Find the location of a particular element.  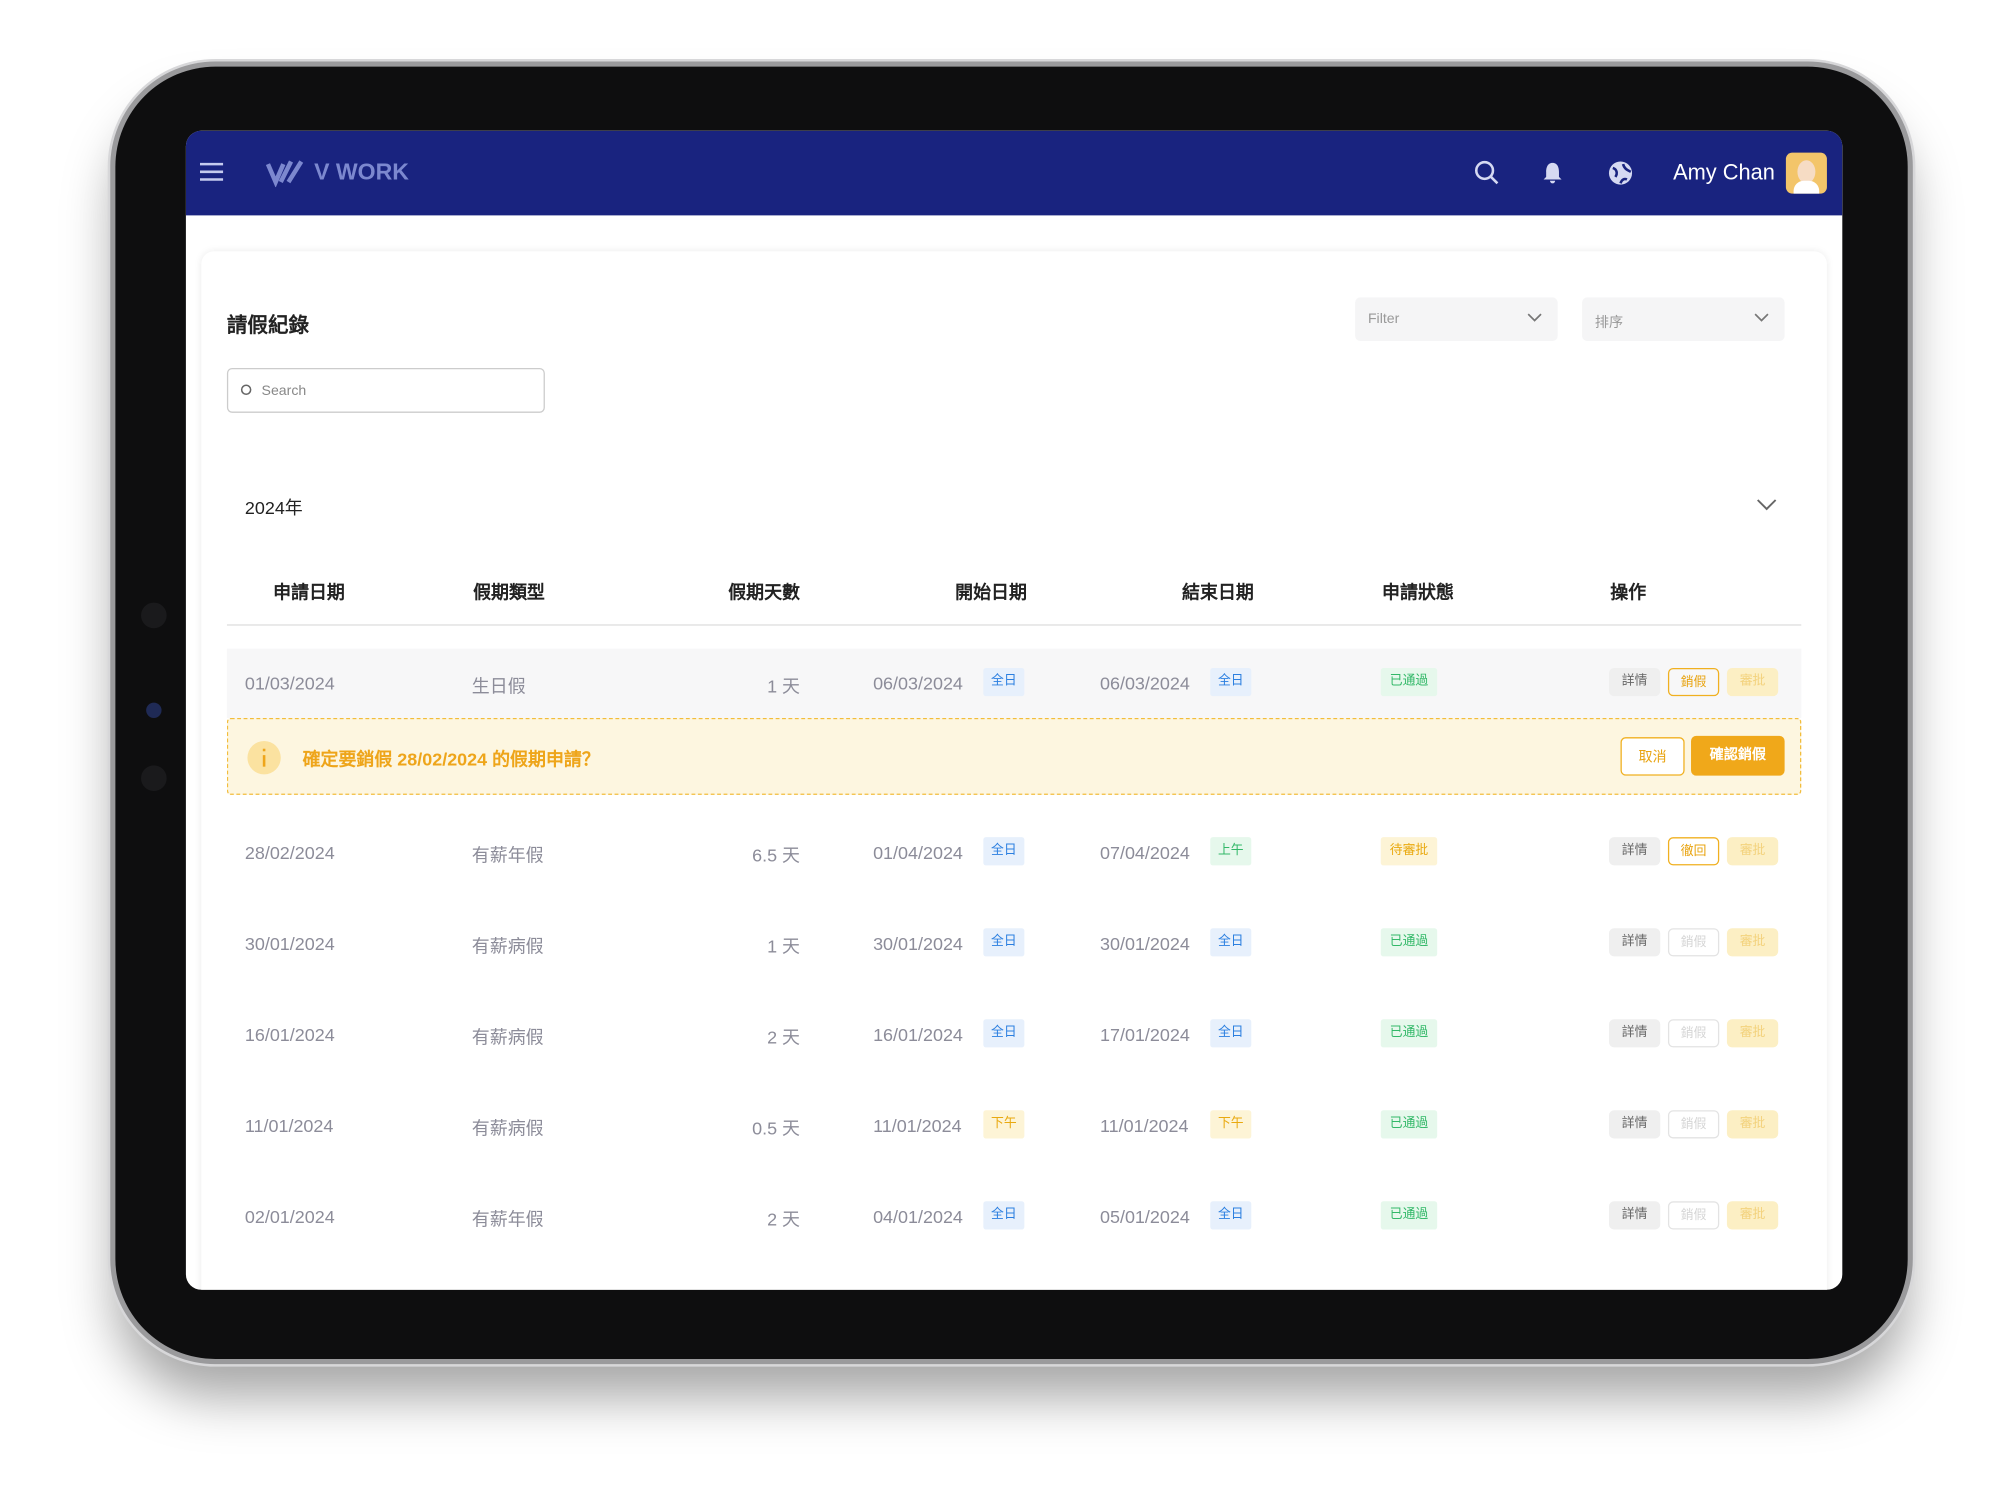

top-bar: V WORK Amy Chan is located at coordinates (1014, 173).